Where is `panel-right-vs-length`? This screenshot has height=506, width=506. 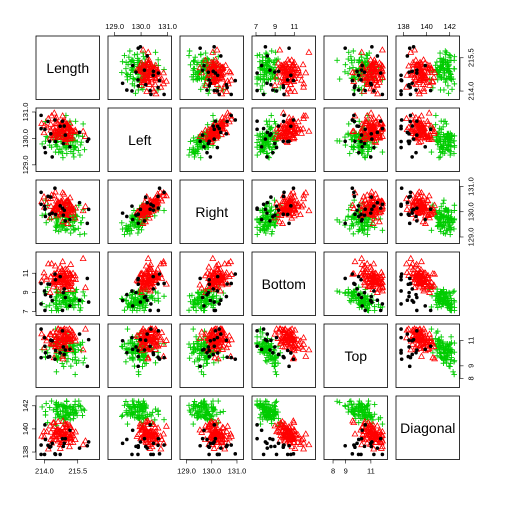
panel-right-vs-length is located at coordinates (67, 211).